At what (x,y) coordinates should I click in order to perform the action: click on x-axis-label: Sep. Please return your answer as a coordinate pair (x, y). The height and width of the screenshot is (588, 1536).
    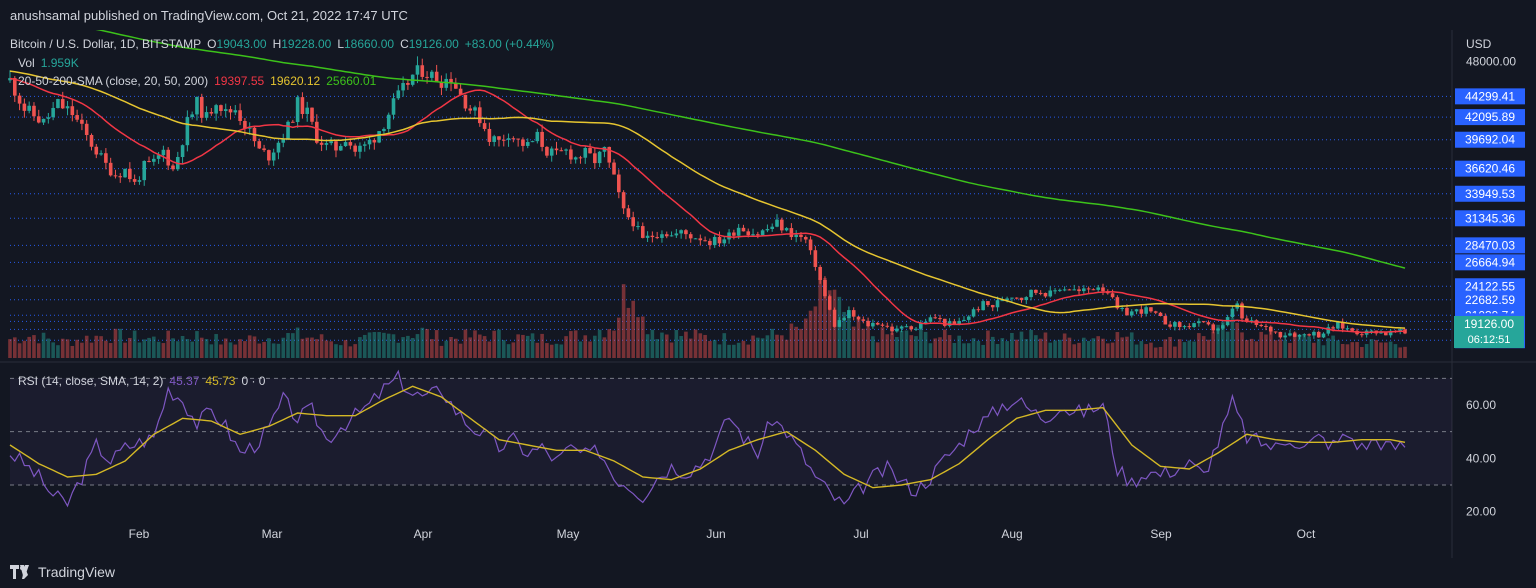
    Looking at the image, I should click on (1161, 534).